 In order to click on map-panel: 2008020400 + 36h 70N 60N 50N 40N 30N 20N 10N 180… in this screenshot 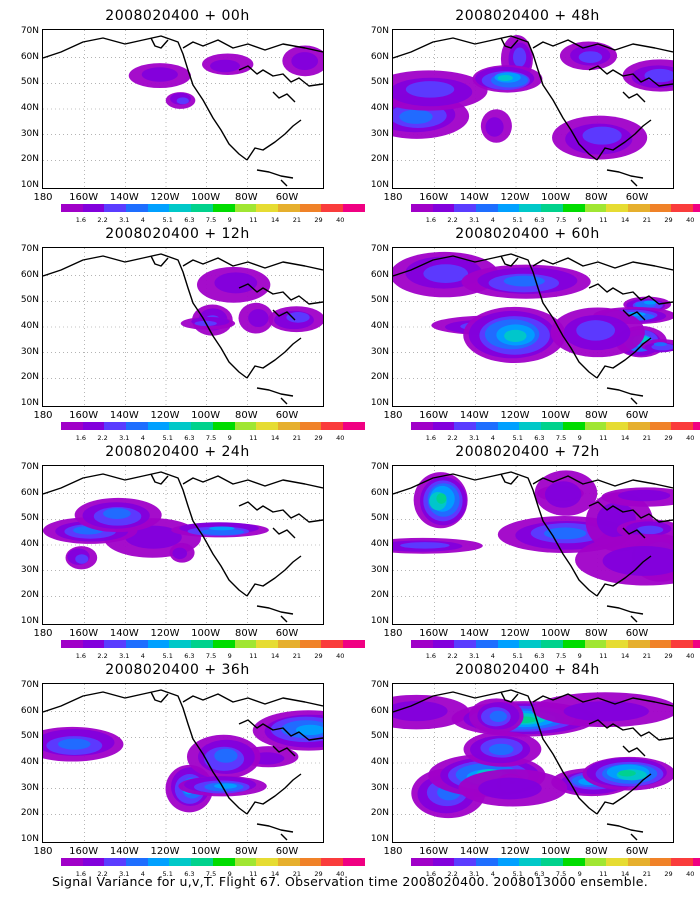, I will do `click(185, 770)`.